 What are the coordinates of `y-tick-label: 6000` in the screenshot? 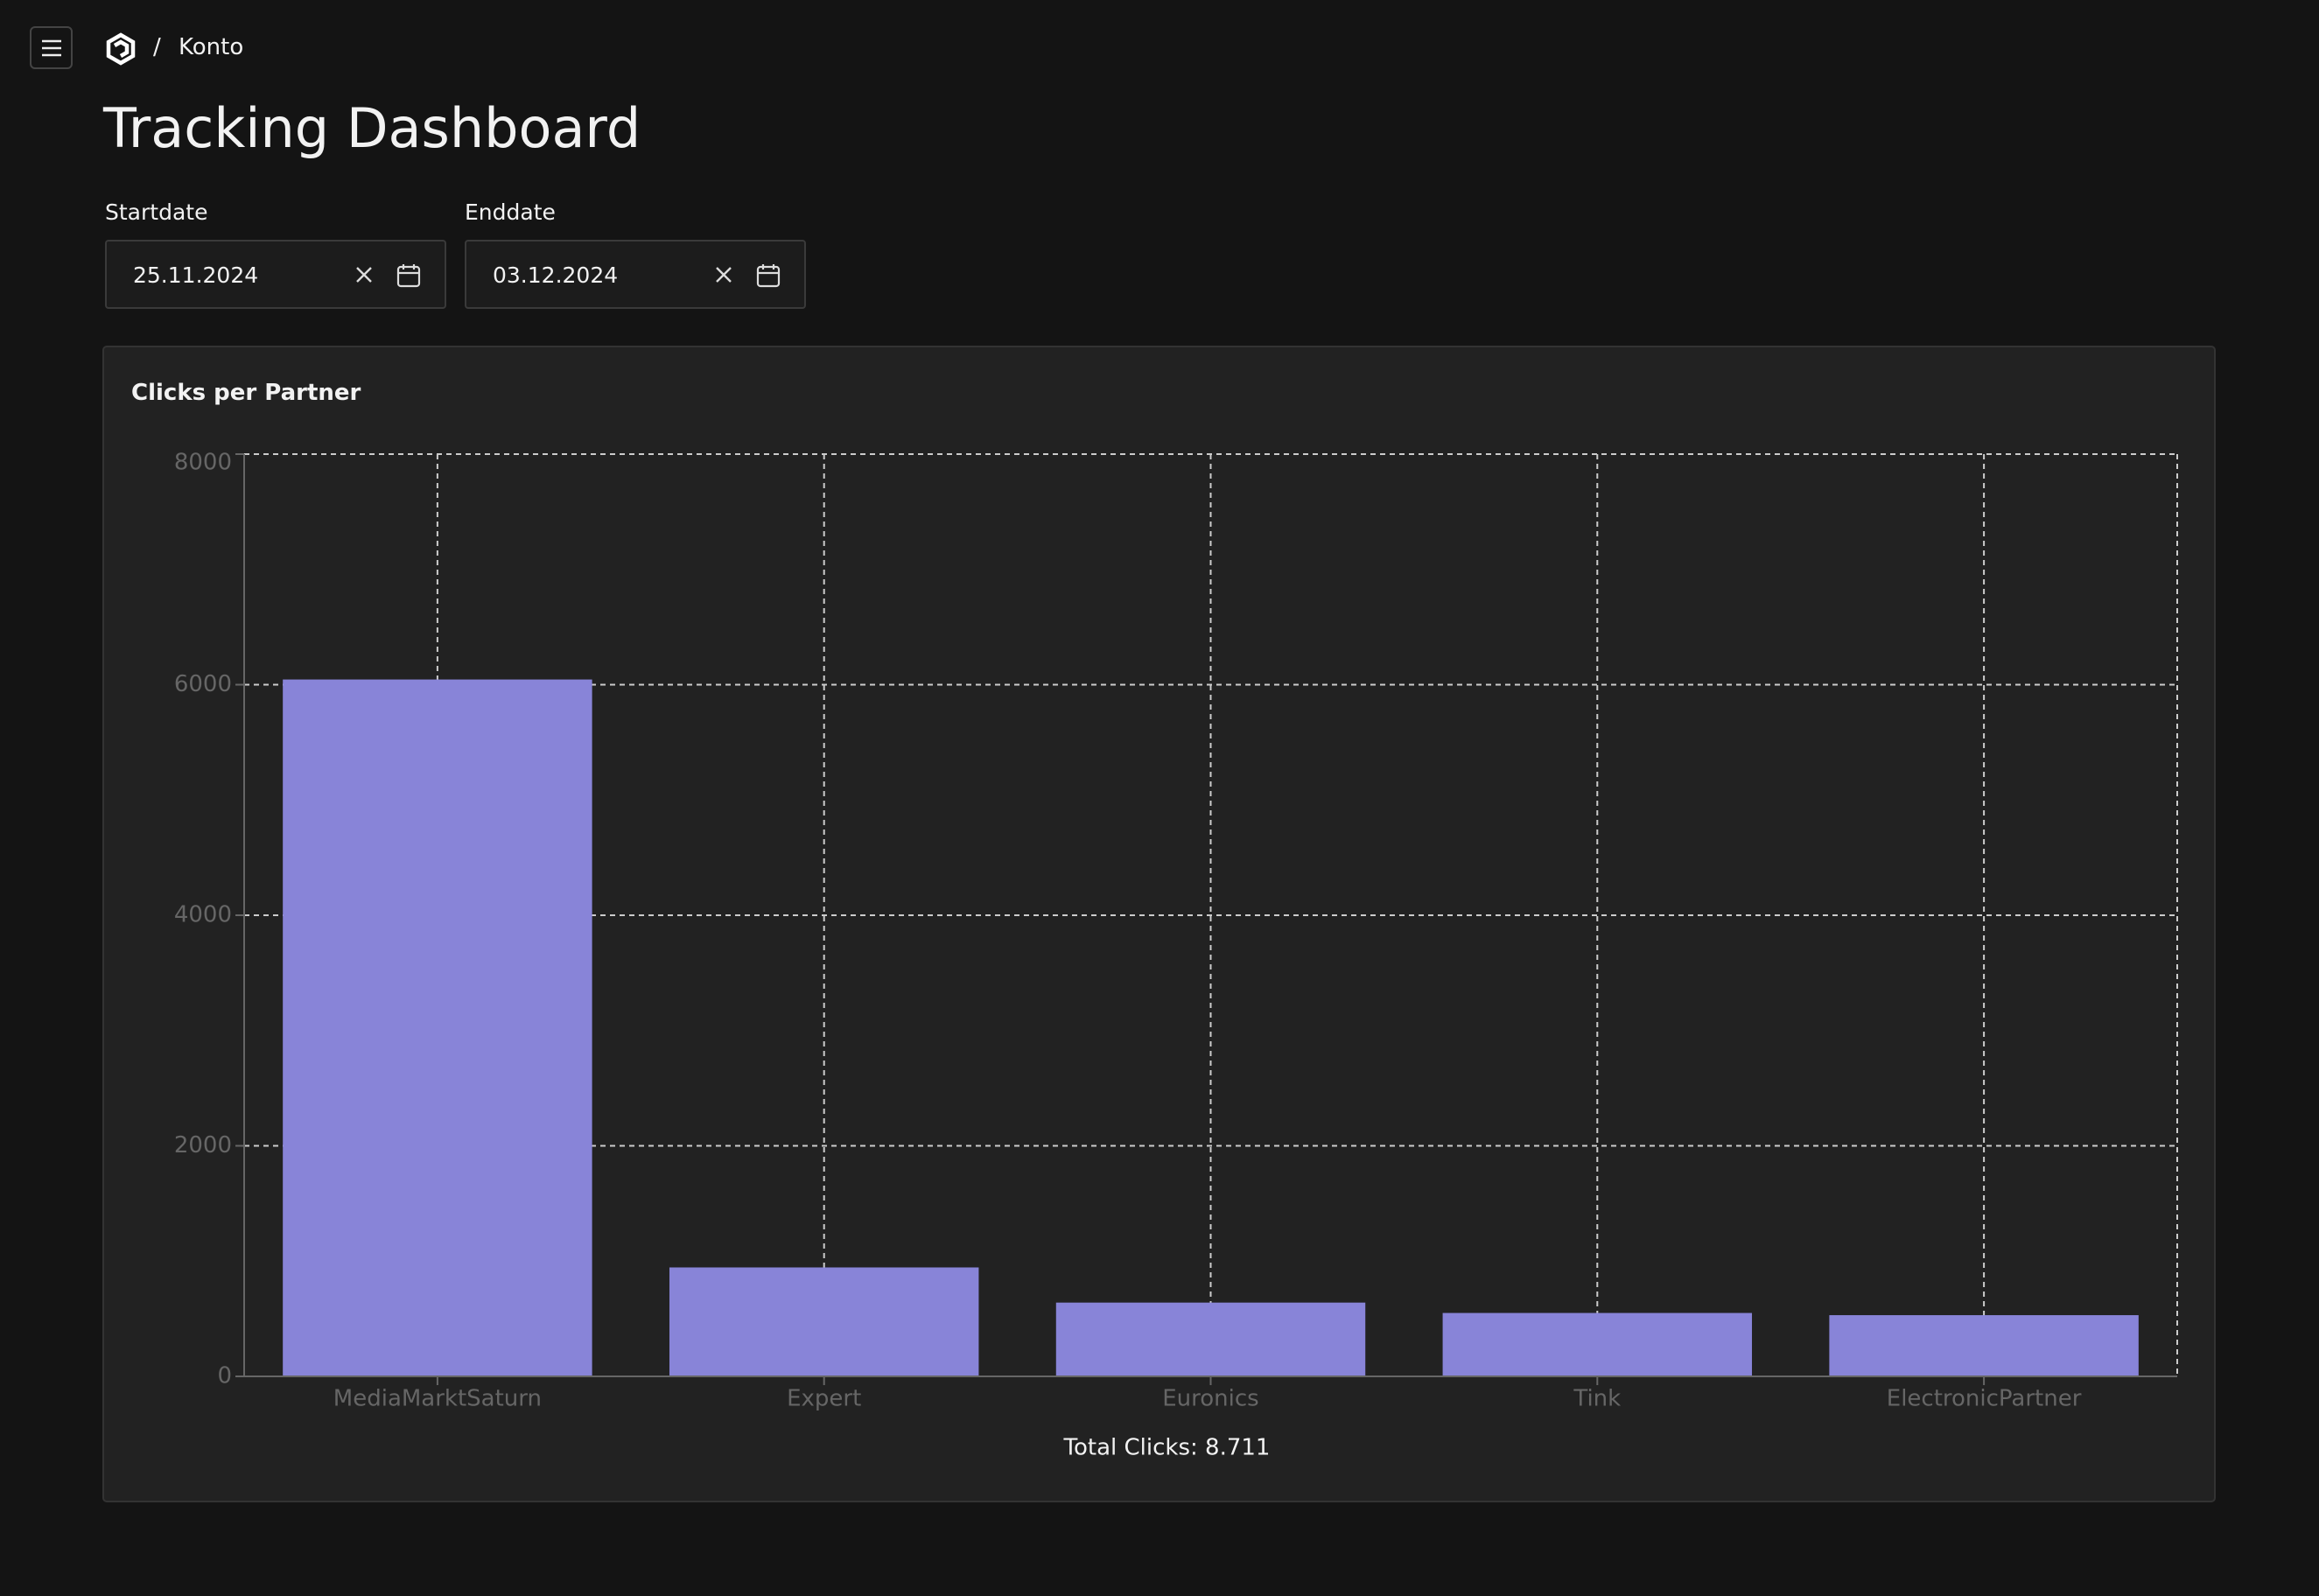 It's located at (203, 684).